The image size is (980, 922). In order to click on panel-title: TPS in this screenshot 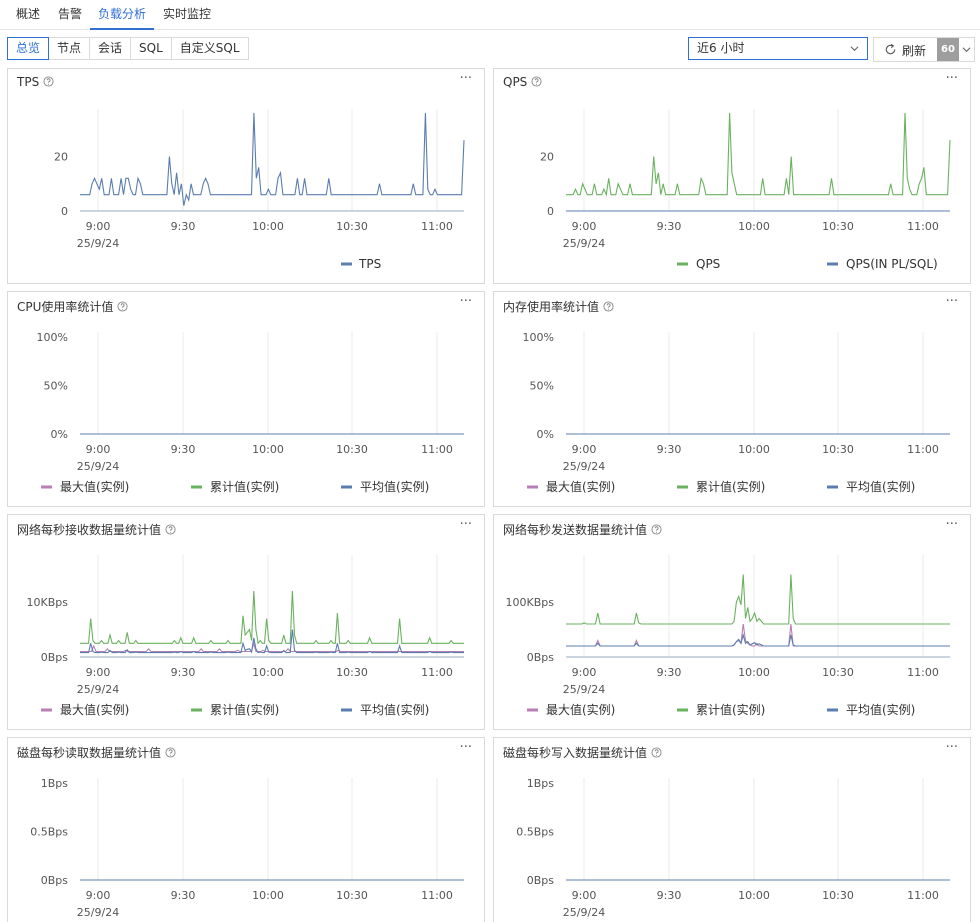, I will do `click(28, 82)`.